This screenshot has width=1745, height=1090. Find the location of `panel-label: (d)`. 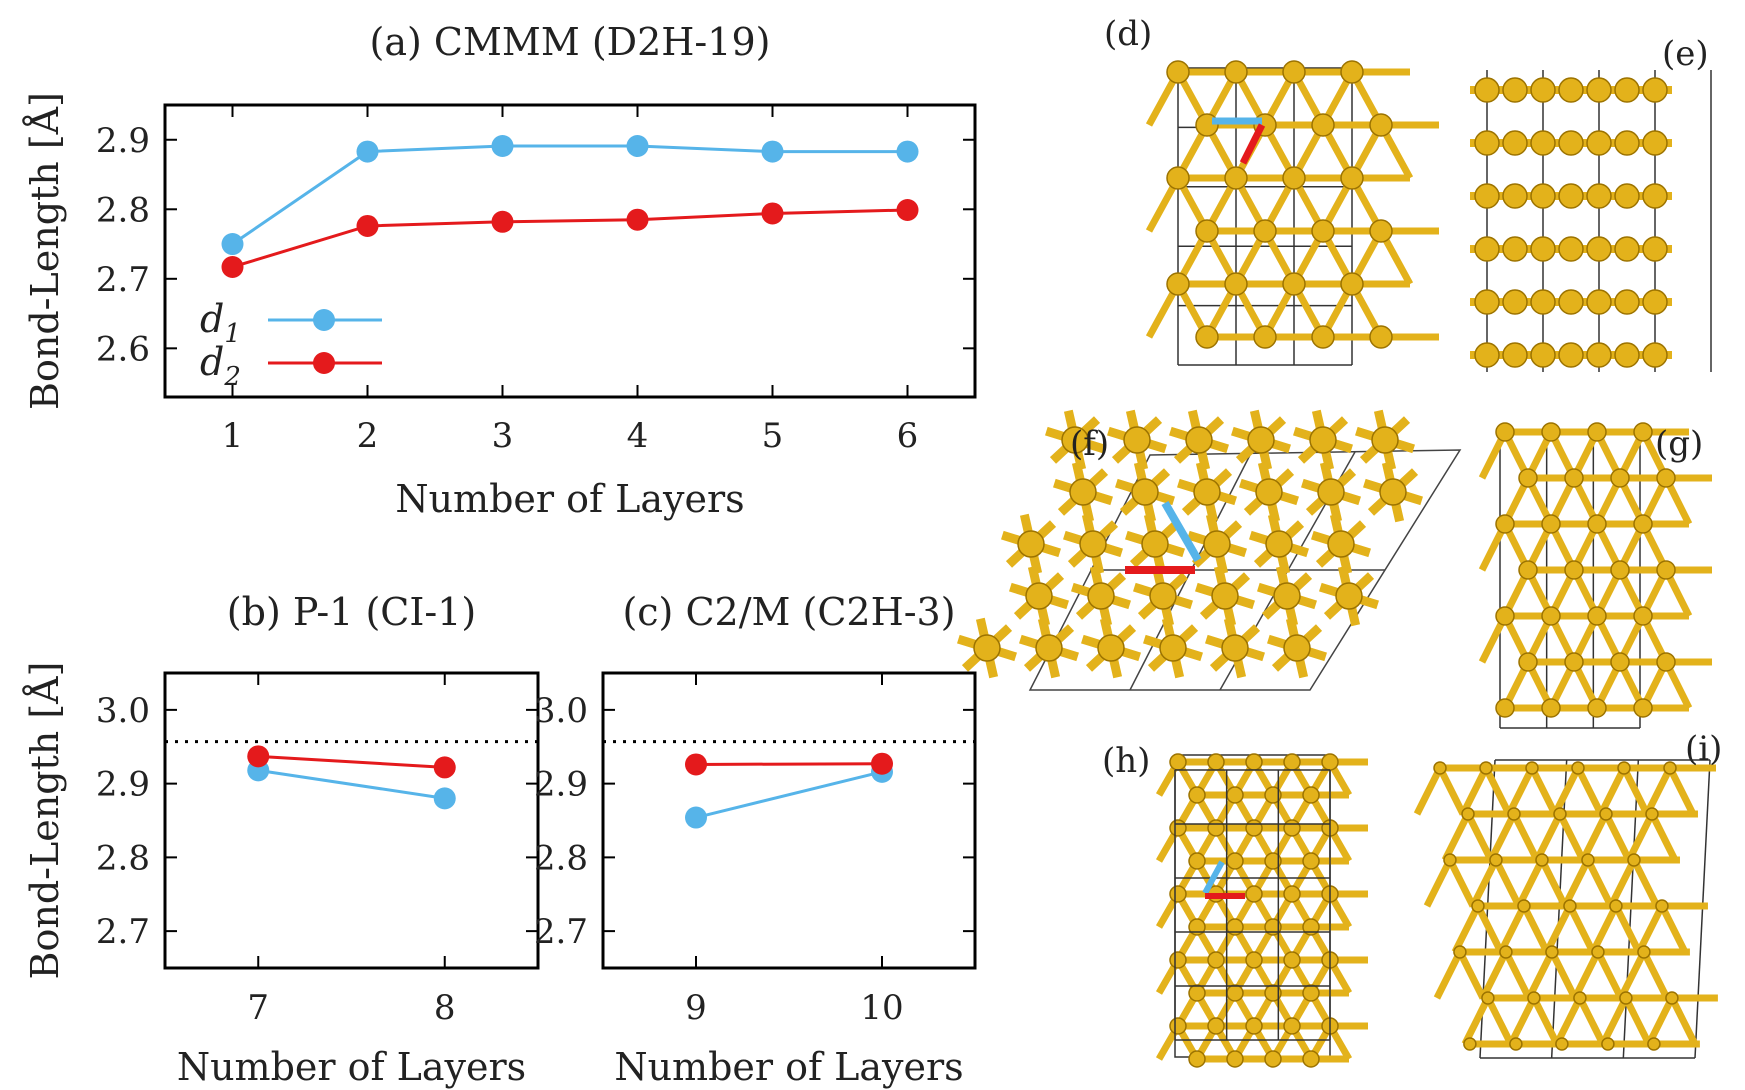

panel-label: (d) is located at coordinates (1128, 34).